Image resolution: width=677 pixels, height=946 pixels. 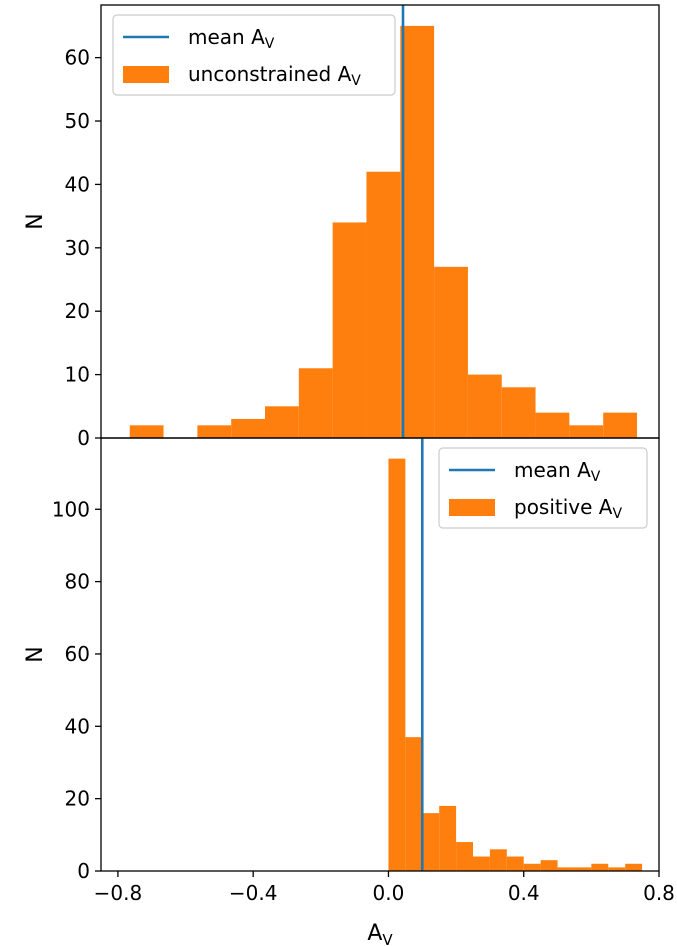 I want to click on top-legend-label-main: unconstrained A, so click(x=270, y=74).